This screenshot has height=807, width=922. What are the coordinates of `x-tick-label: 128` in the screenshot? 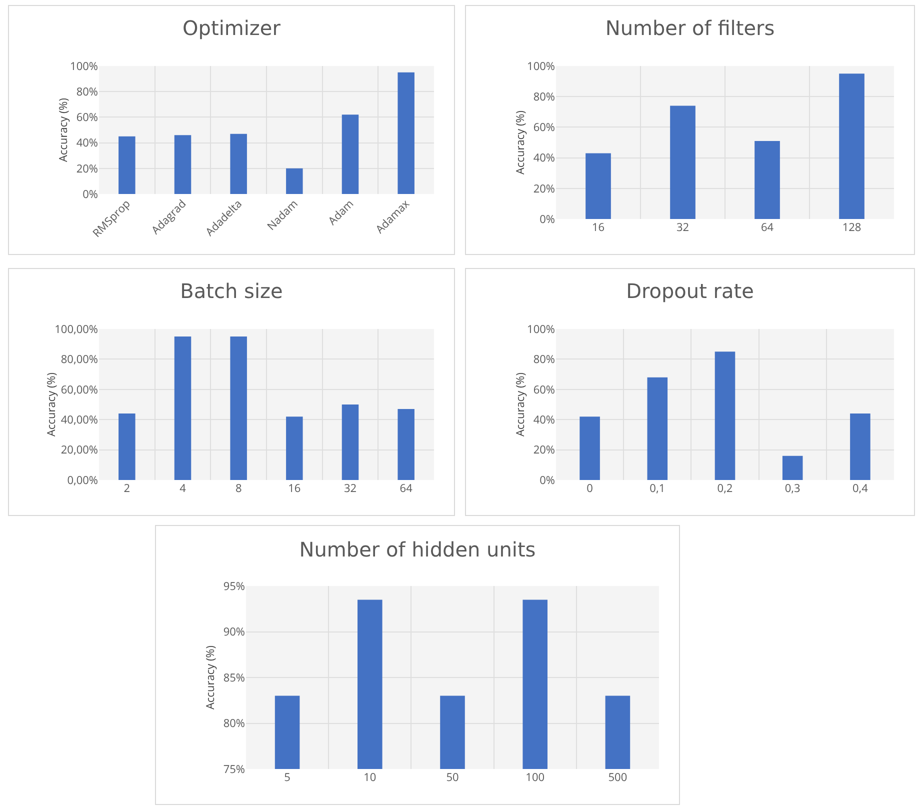 It's located at (852, 227).